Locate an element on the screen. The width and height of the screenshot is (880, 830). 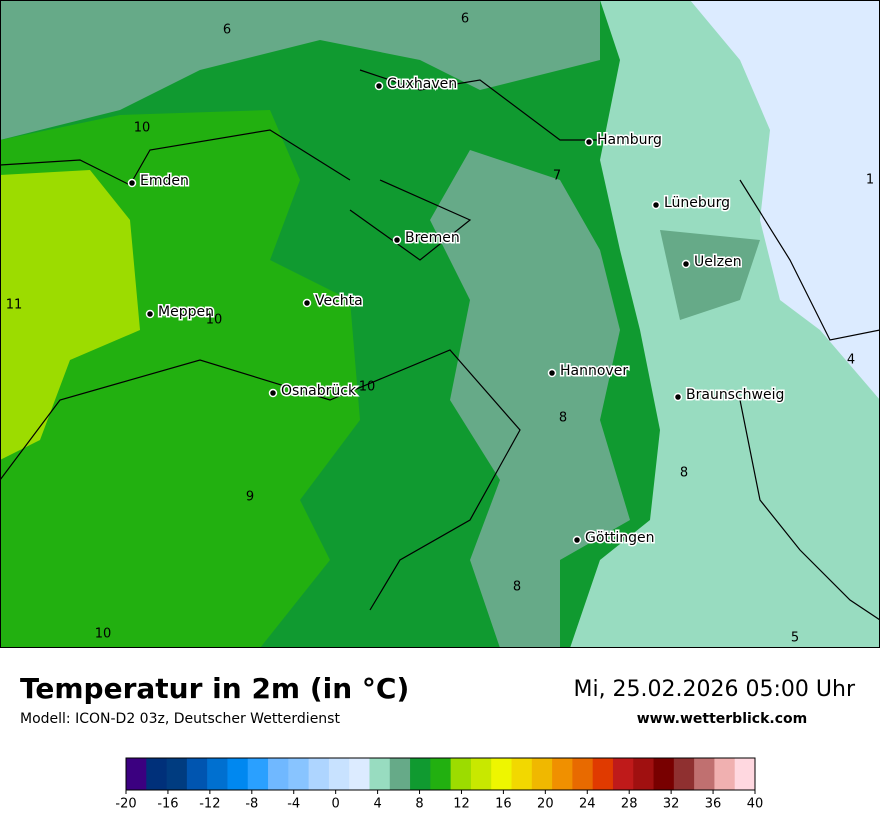
contour-label: 11 is located at coordinates (14, 305).